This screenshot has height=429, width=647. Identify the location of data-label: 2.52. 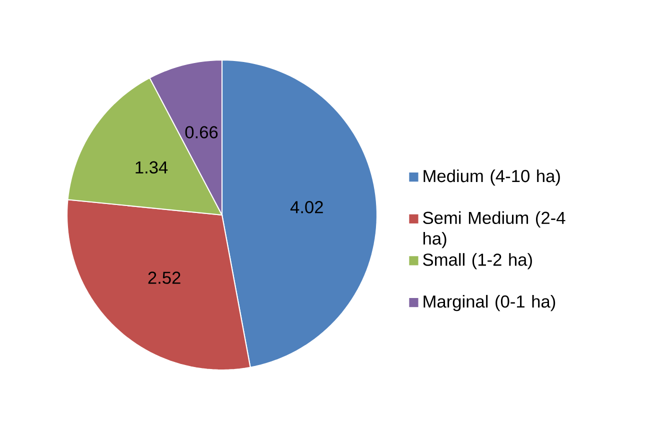
(164, 278).